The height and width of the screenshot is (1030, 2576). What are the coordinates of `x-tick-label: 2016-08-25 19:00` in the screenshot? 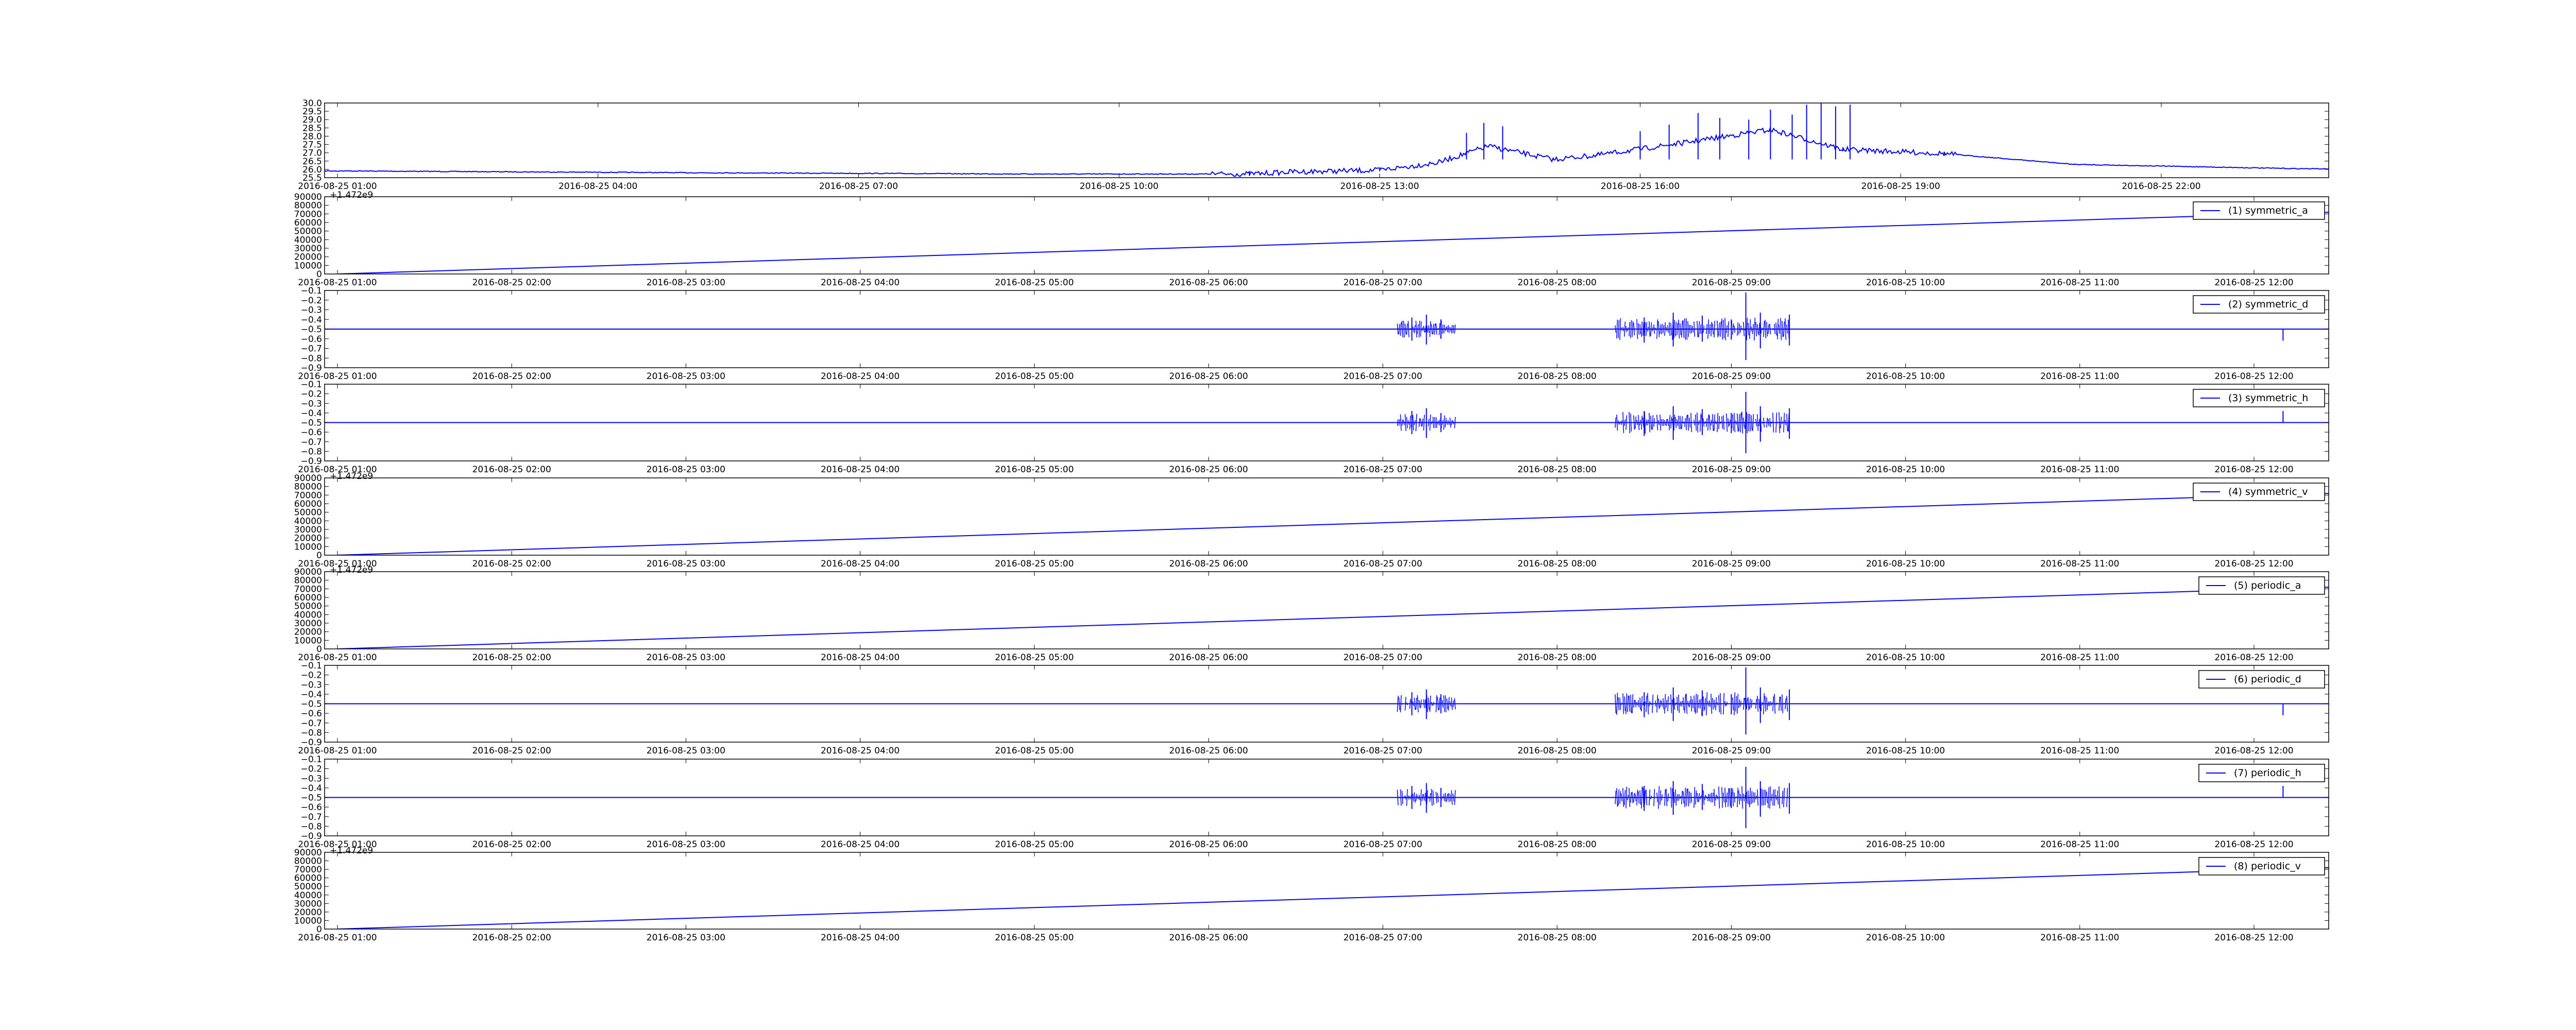 It's located at (1900, 187).